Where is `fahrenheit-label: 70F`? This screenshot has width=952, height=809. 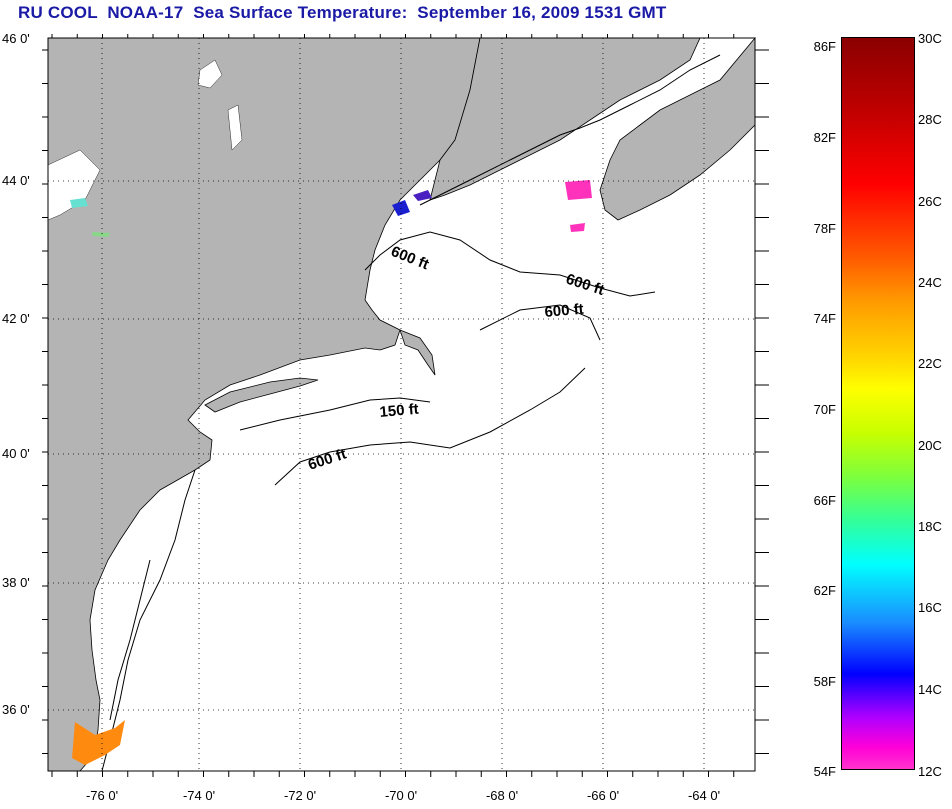 fahrenheit-label: 70F is located at coordinates (824, 409).